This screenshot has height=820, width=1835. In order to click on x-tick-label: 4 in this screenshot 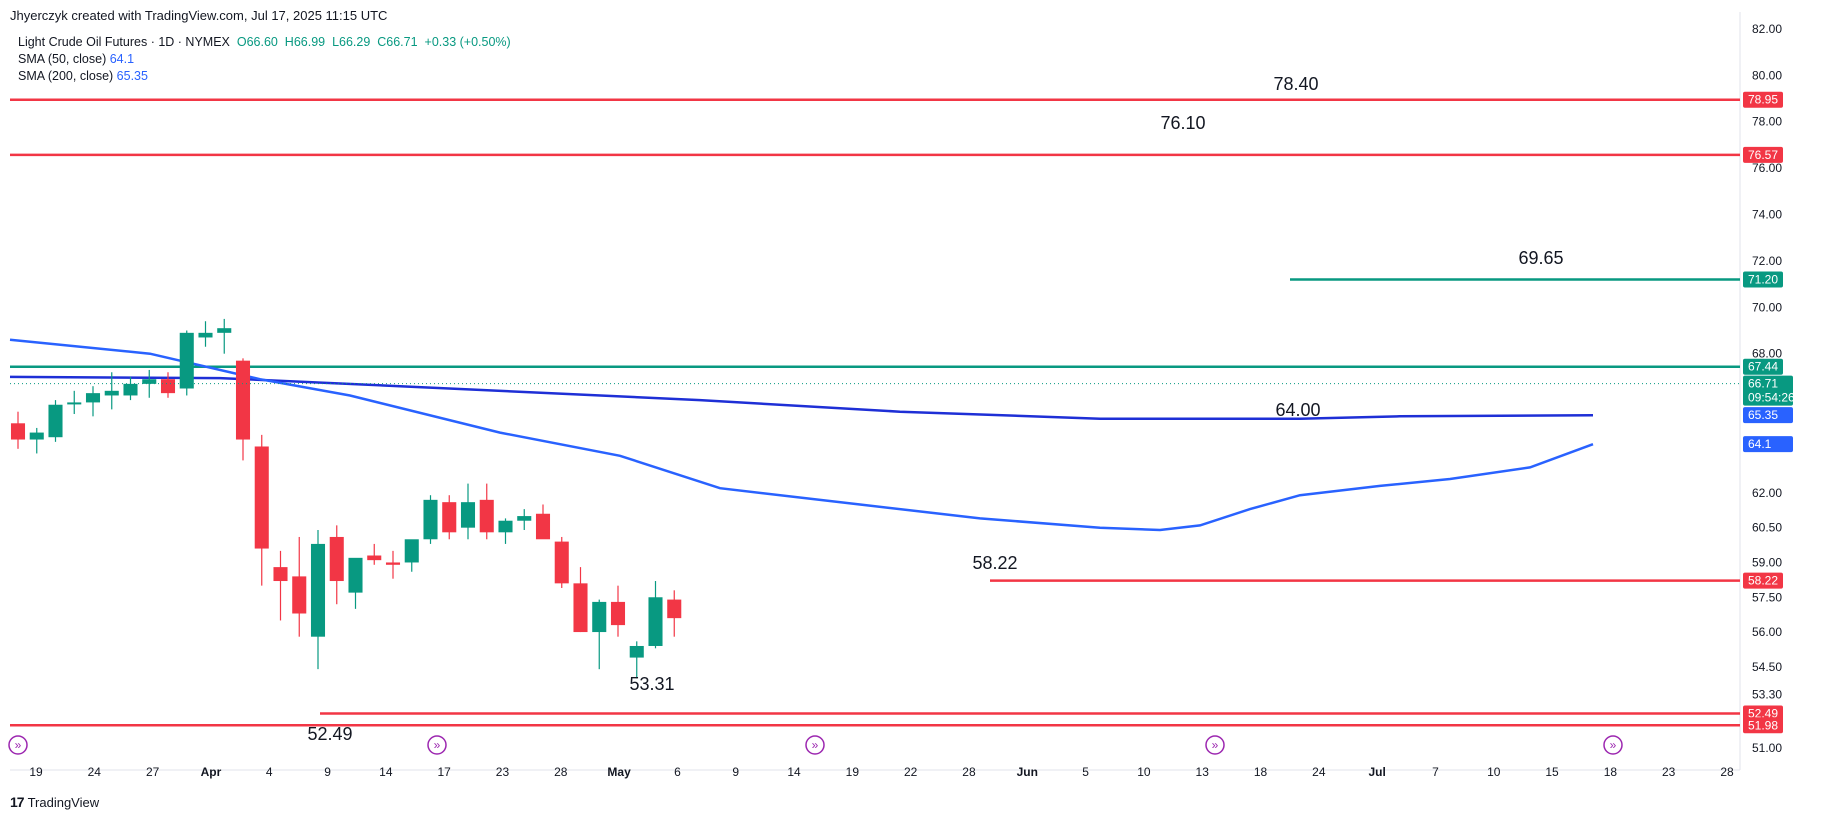, I will do `click(269, 772)`.